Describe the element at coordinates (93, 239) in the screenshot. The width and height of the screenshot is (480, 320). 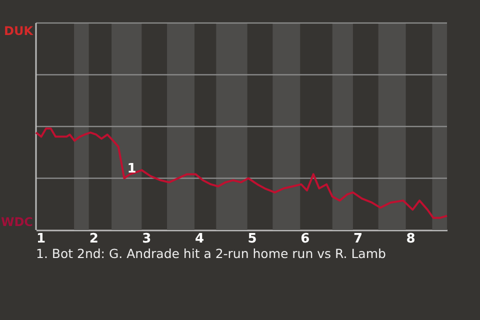
I see `x-tick-label: 2` at that location.